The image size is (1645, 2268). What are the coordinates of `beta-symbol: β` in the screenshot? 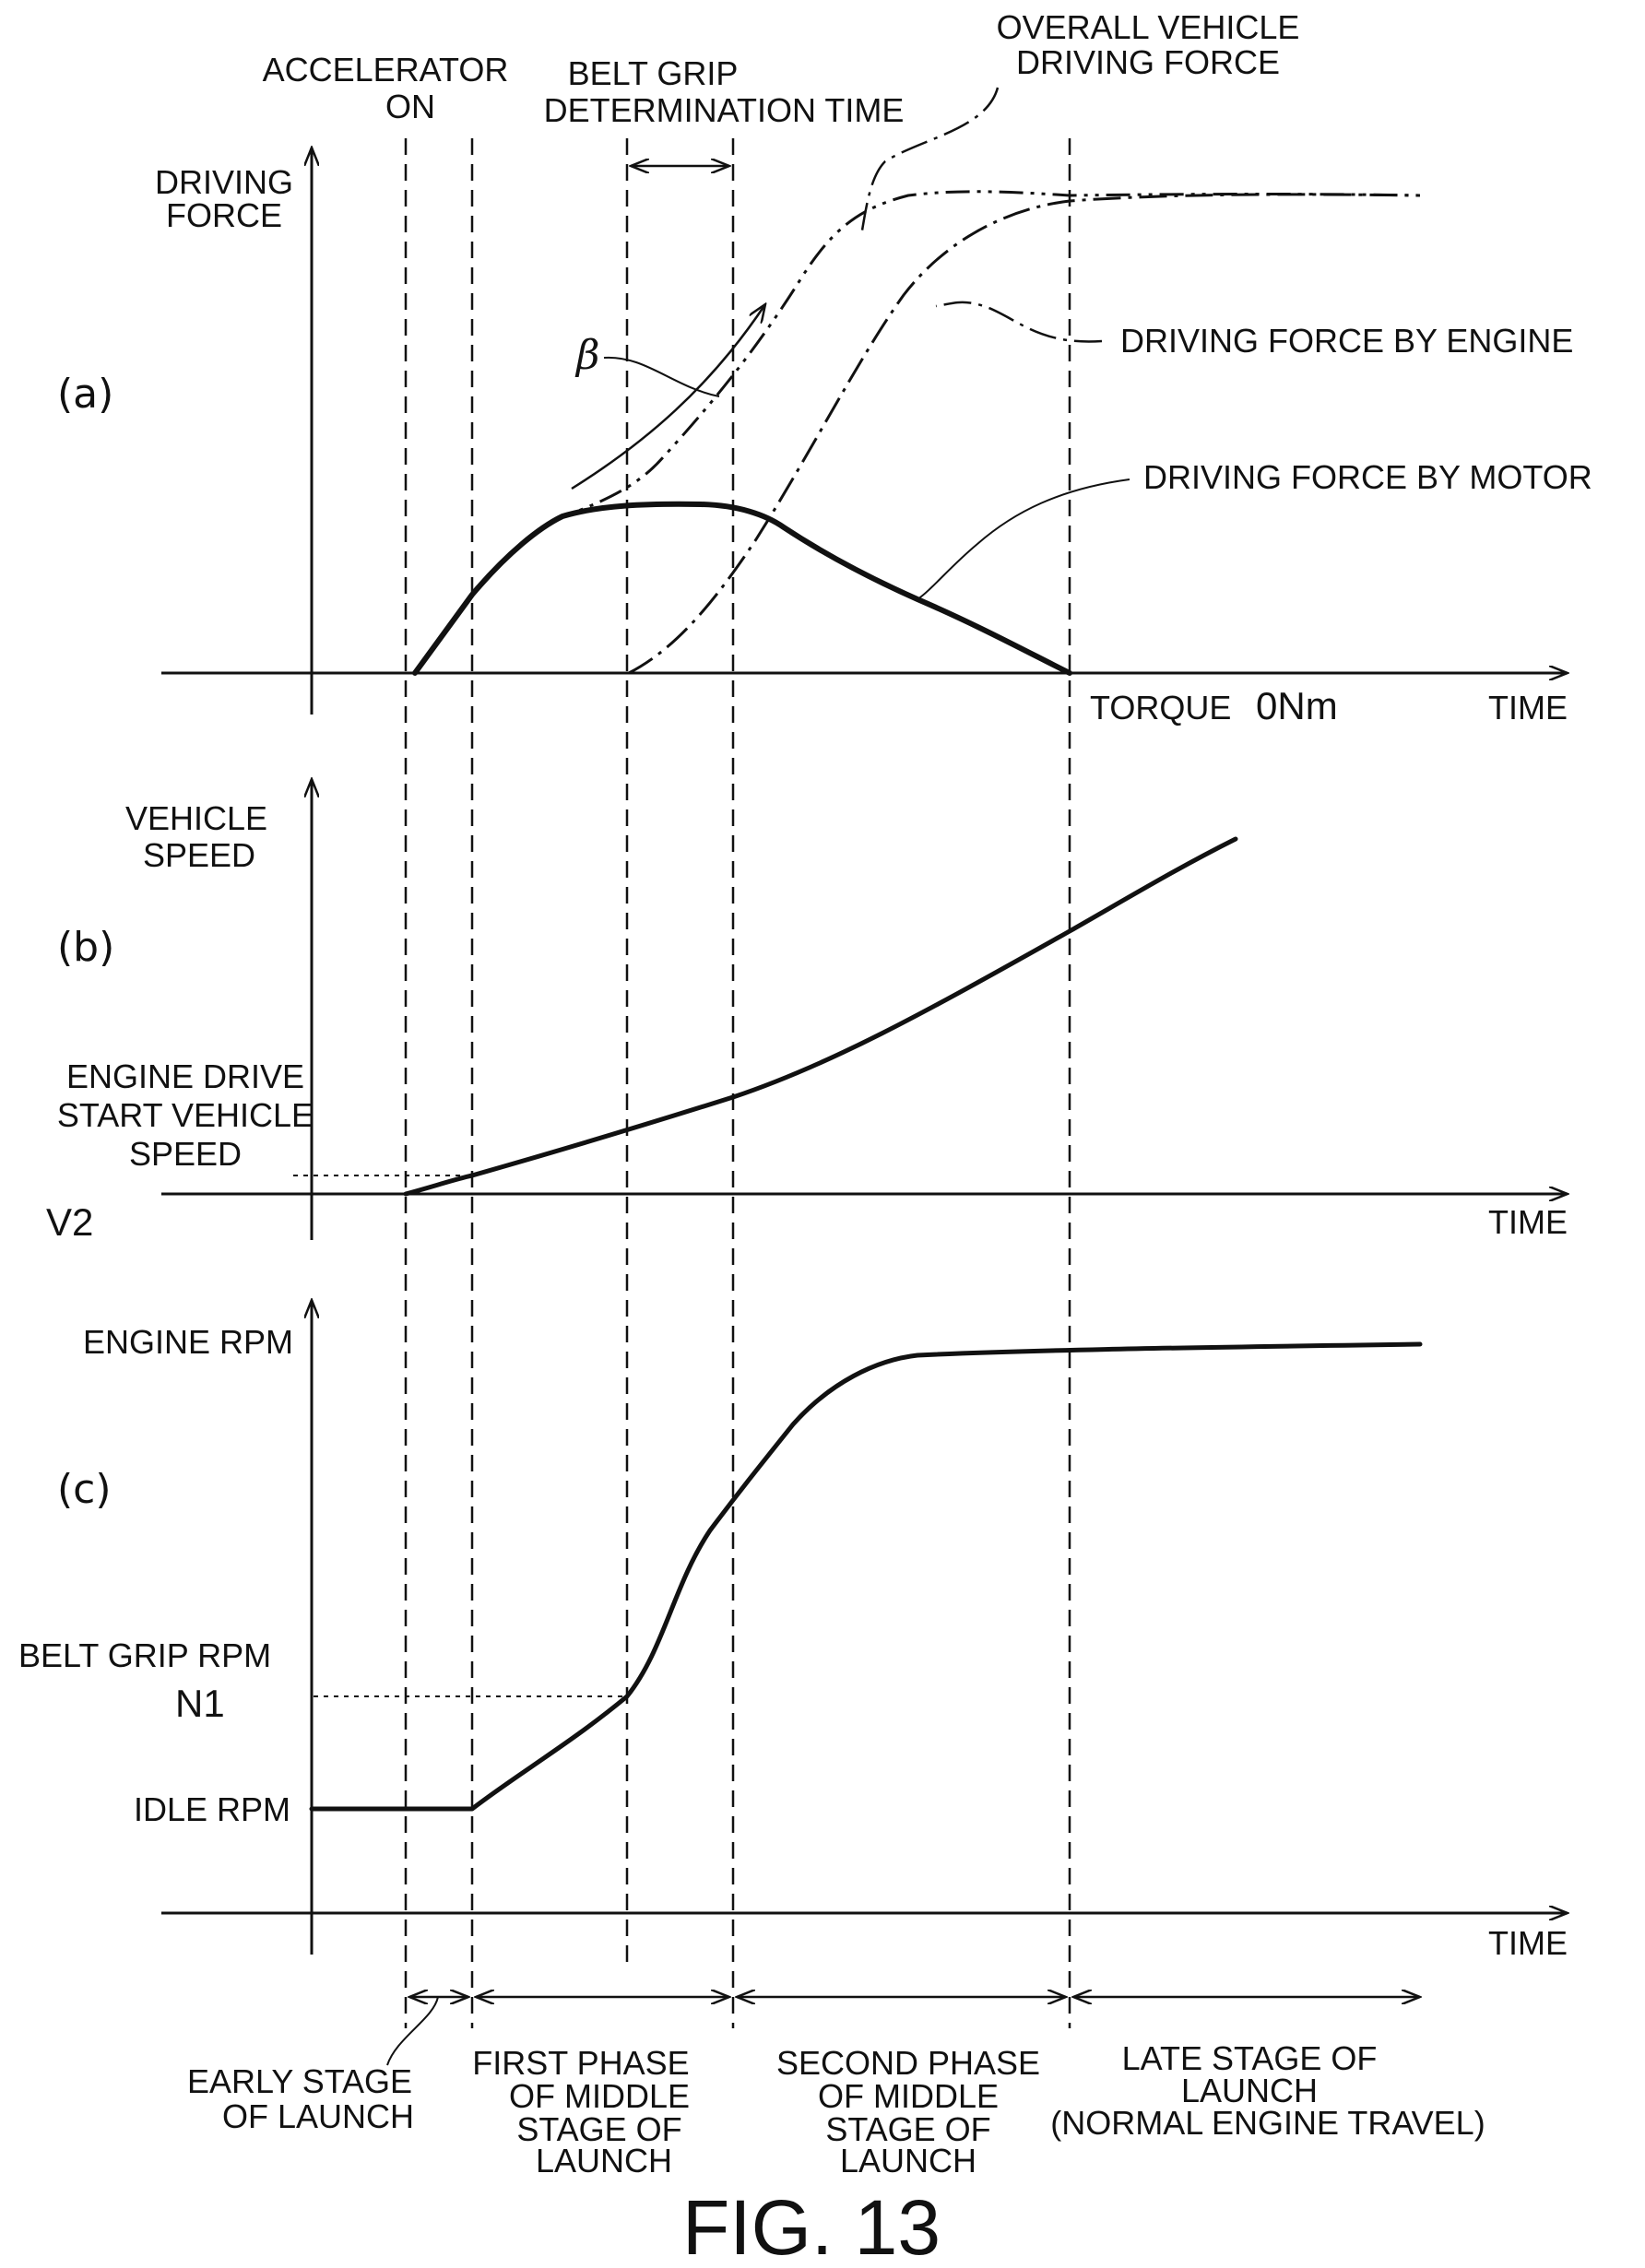 It's located at (587, 355).